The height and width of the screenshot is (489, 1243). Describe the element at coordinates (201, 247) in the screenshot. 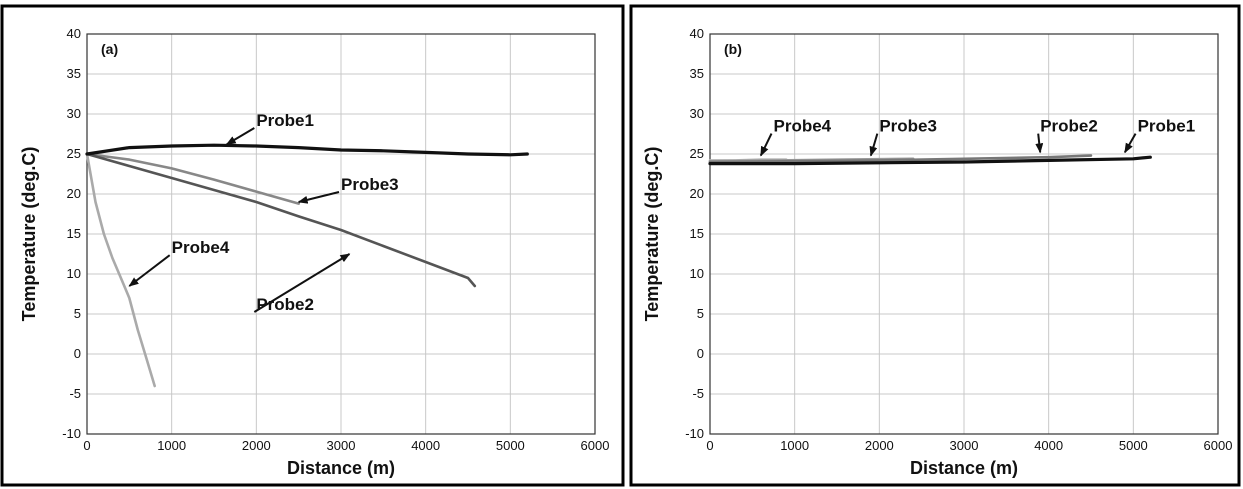

I see `annotation-label-a: Probe4` at that location.